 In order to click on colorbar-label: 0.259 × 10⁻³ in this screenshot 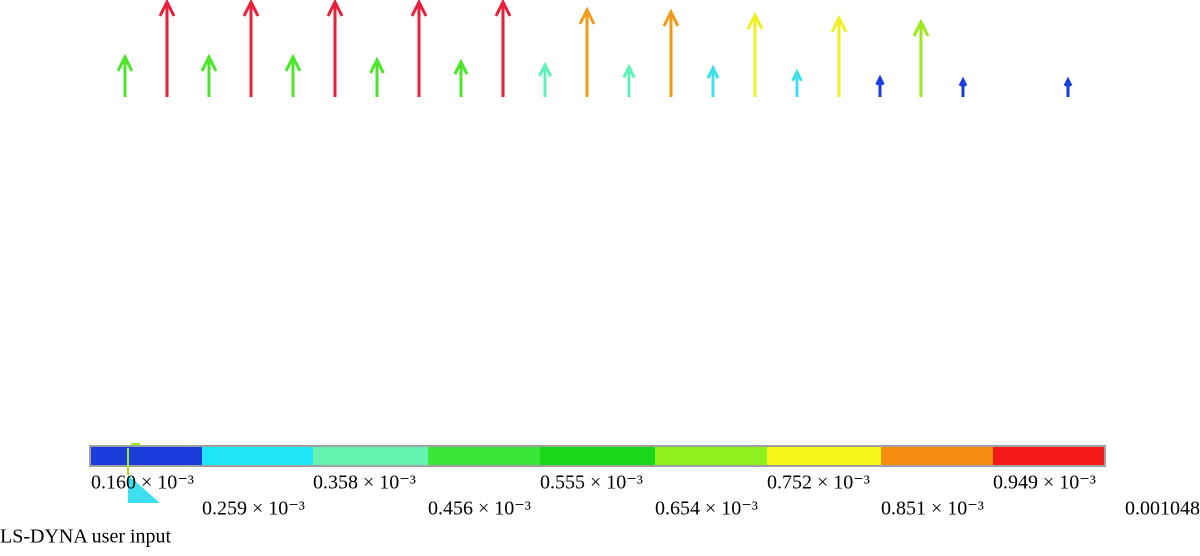, I will do `click(253, 509)`.